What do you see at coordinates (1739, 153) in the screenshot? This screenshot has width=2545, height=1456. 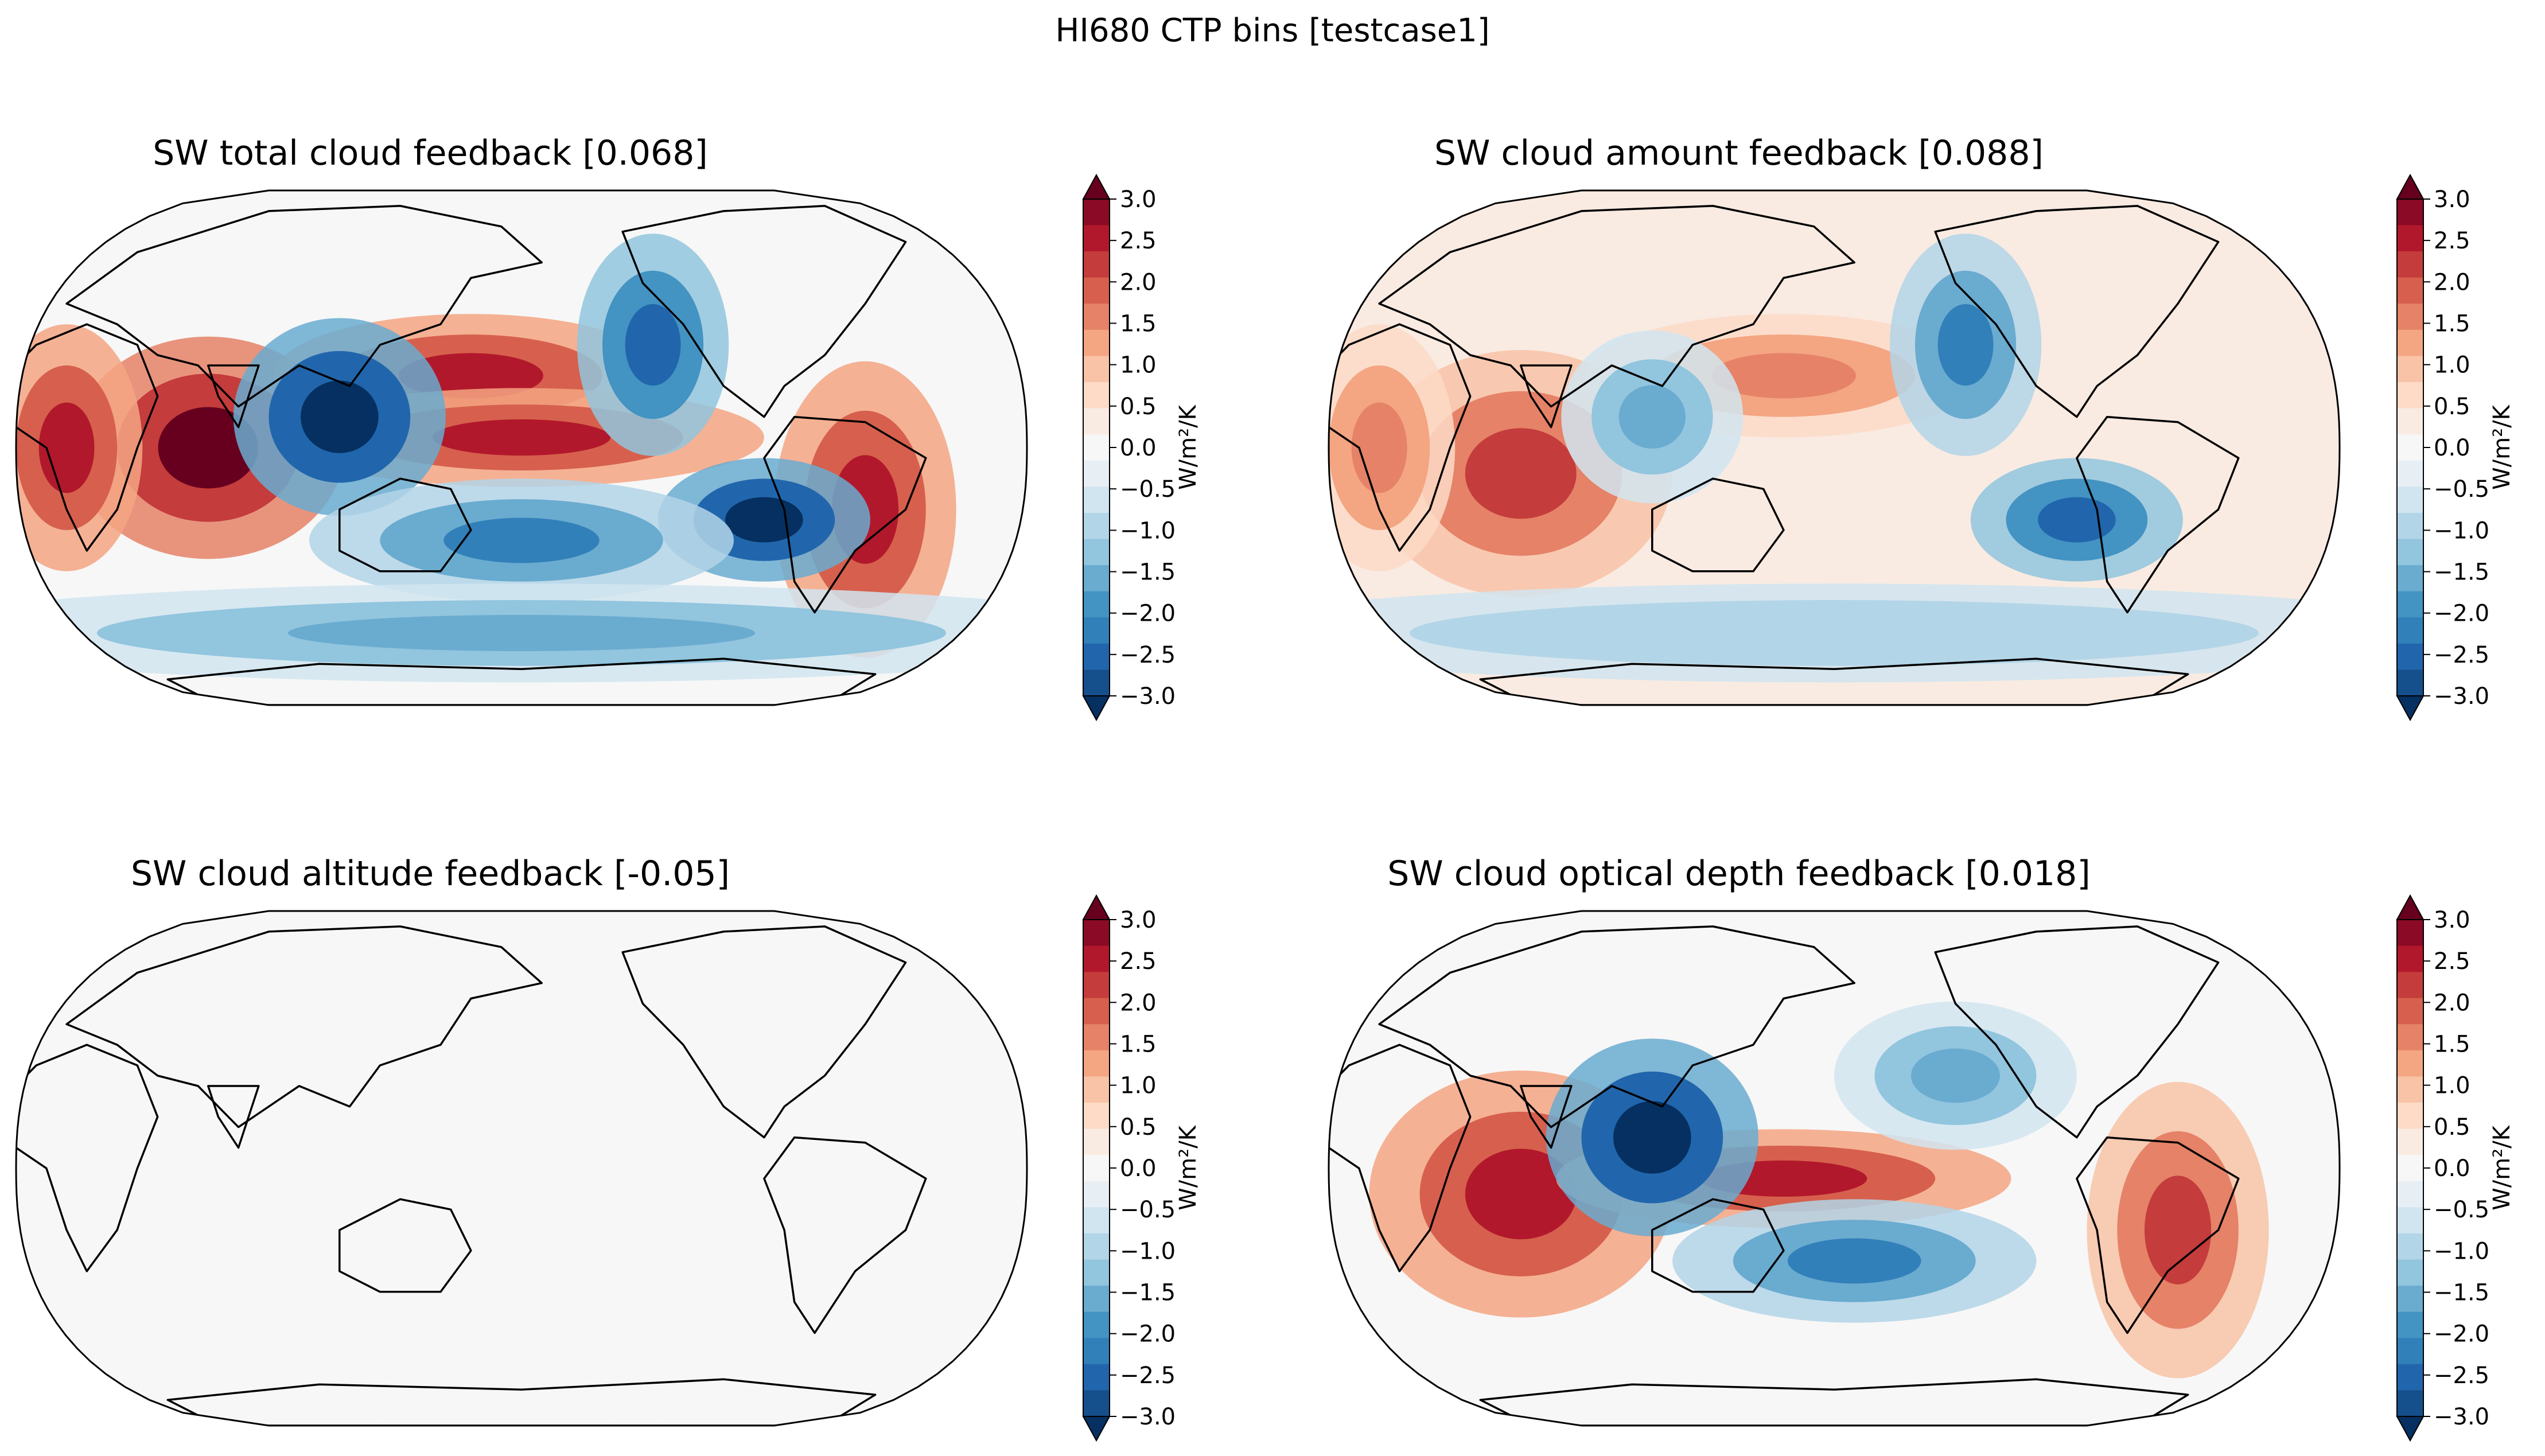 I see `sw-amount-title: SW cloud amount feedback [0.088]` at bounding box center [1739, 153].